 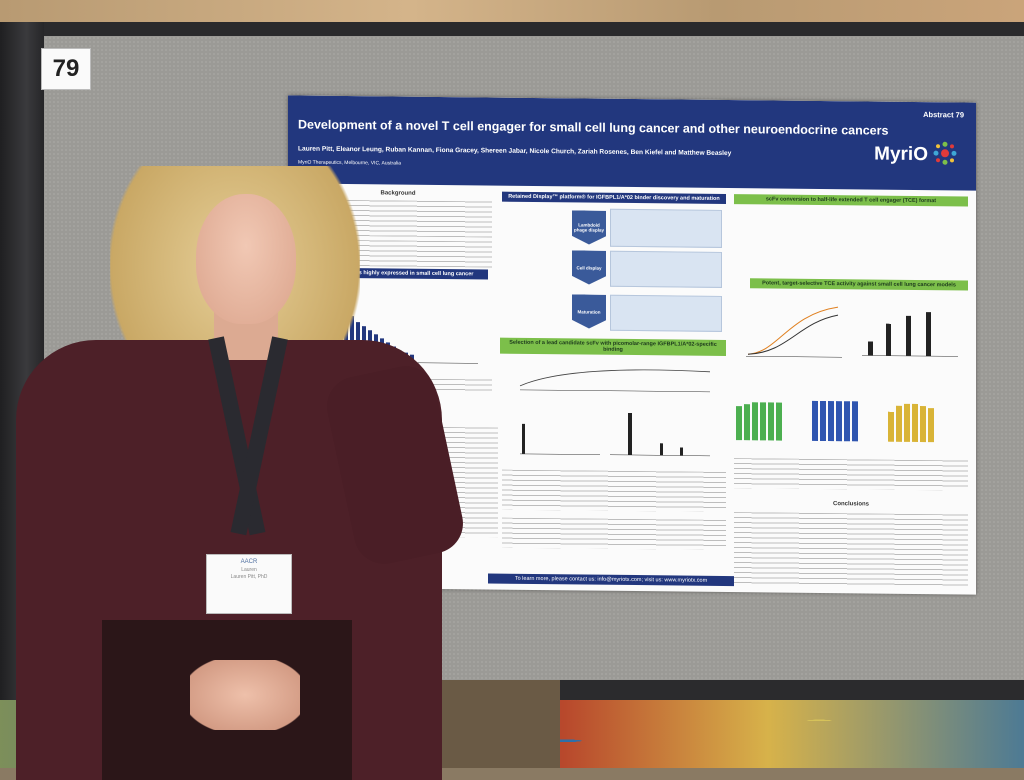 I want to click on references-text, so click(x=614, y=533).